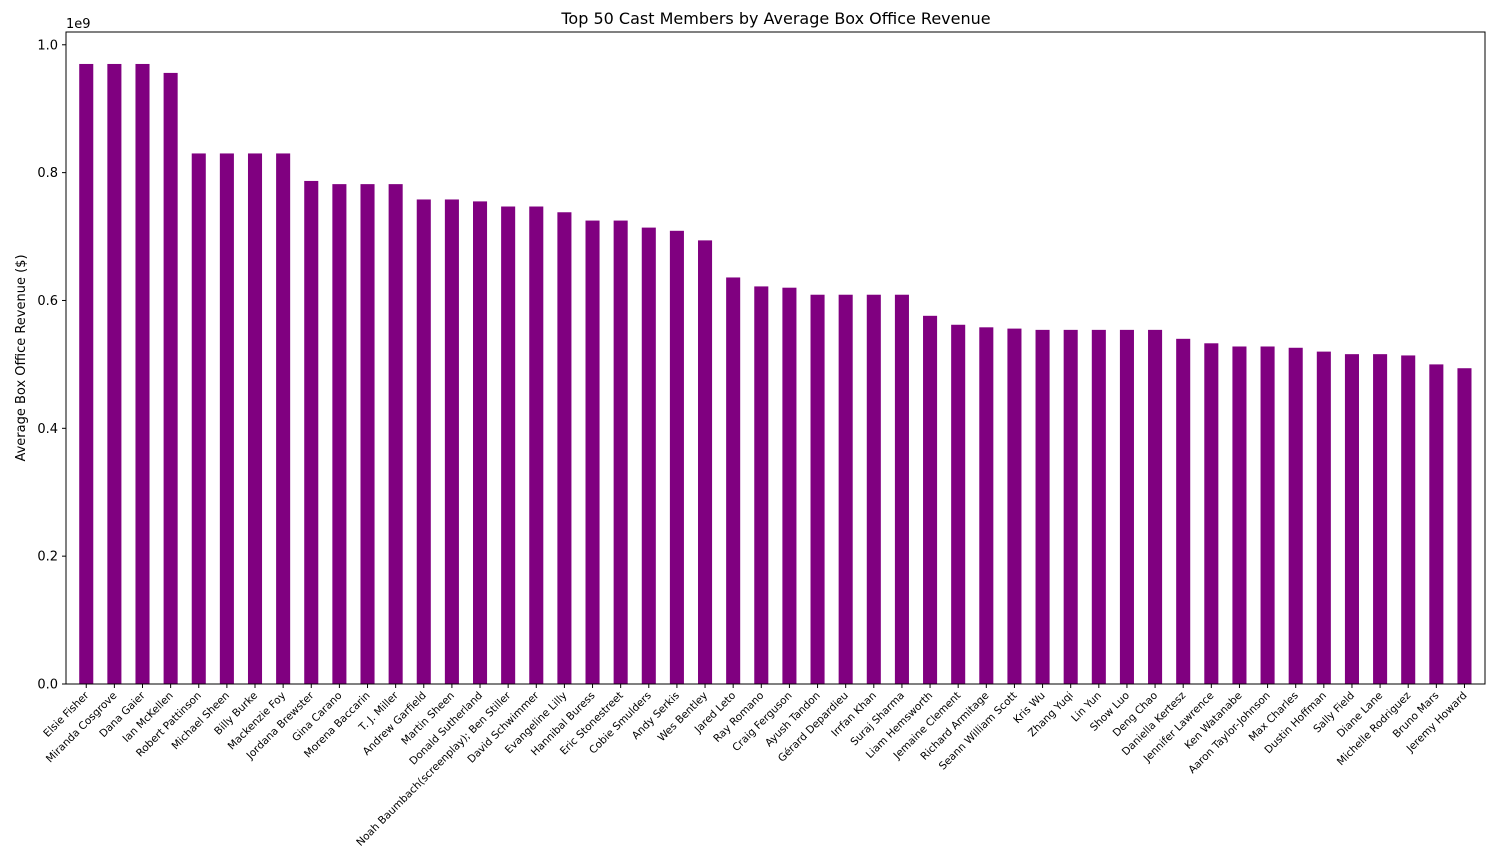  What do you see at coordinates (47, 557) in the screenshot?
I see `y-tick-label: 0.2` at bounding box center [47, 557].